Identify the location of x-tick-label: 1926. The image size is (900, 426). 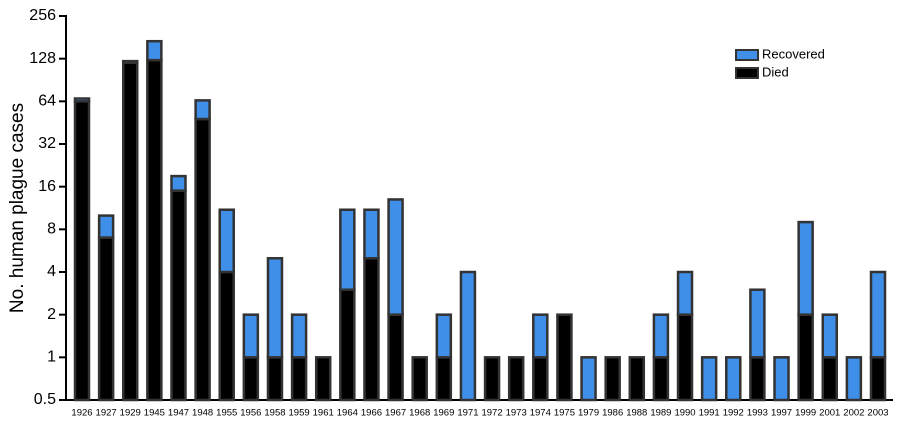
(81, 413).